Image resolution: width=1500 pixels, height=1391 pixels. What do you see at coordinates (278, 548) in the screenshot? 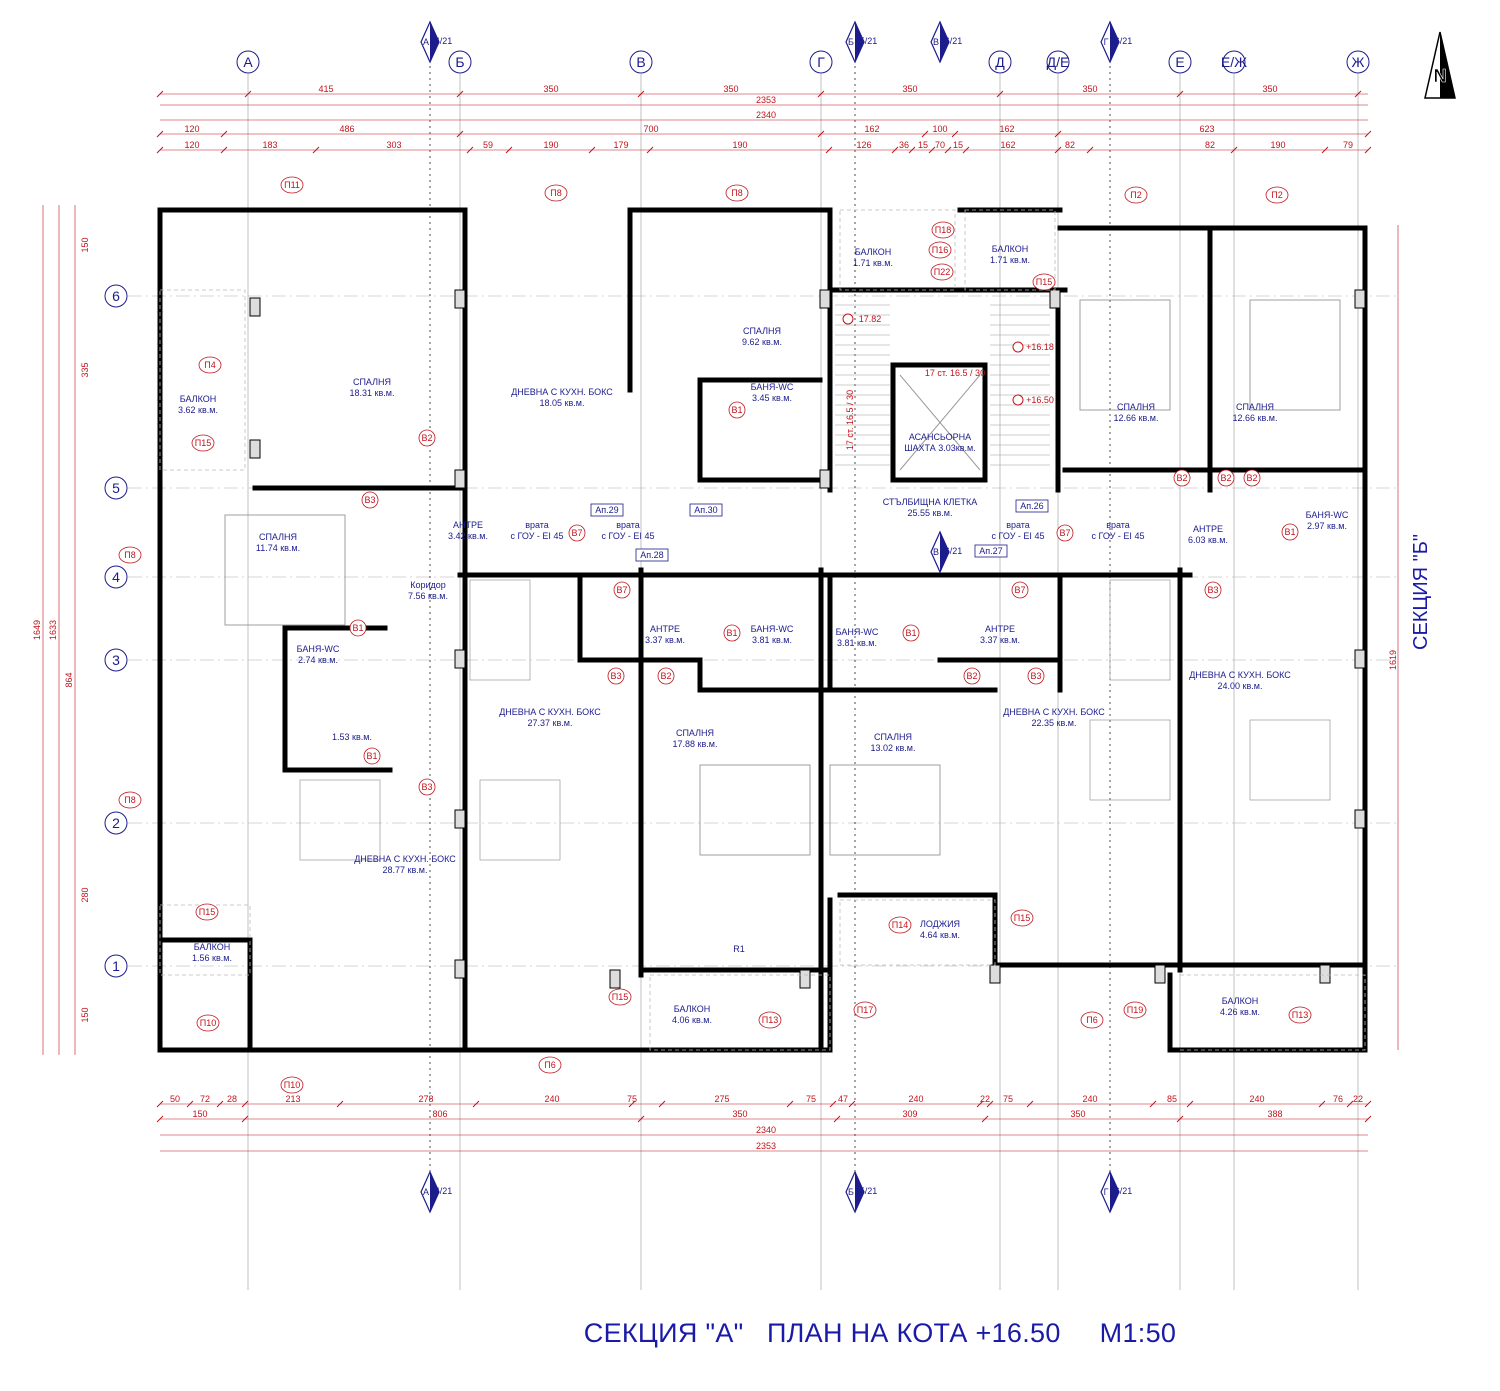
I see `room-area: 11.74 кв.м.` at bounding box center [278, 548].